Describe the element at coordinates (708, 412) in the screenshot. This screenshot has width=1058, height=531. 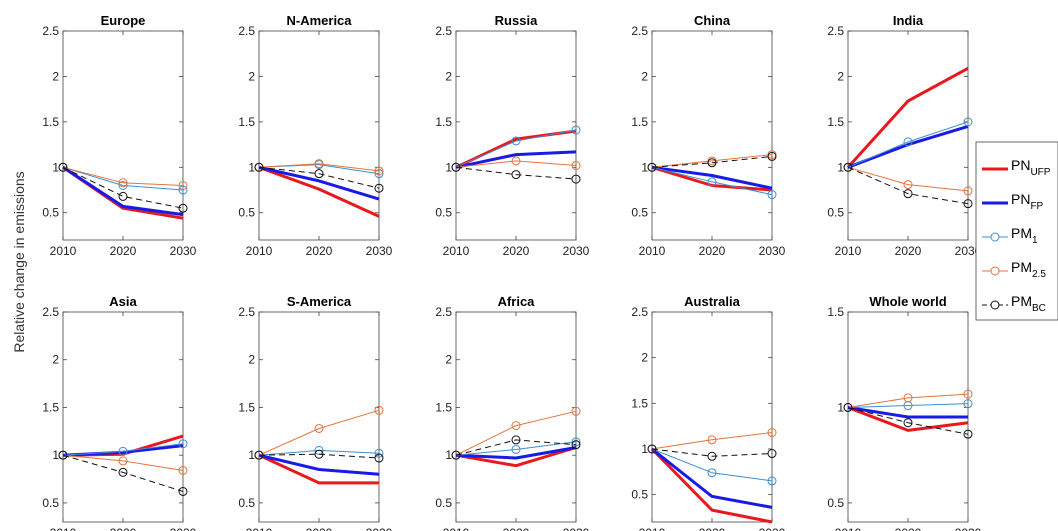
I see `subplot-australia: Australia 0.5 1 1.5 2 2.5 2010 2020 2030` at that location.